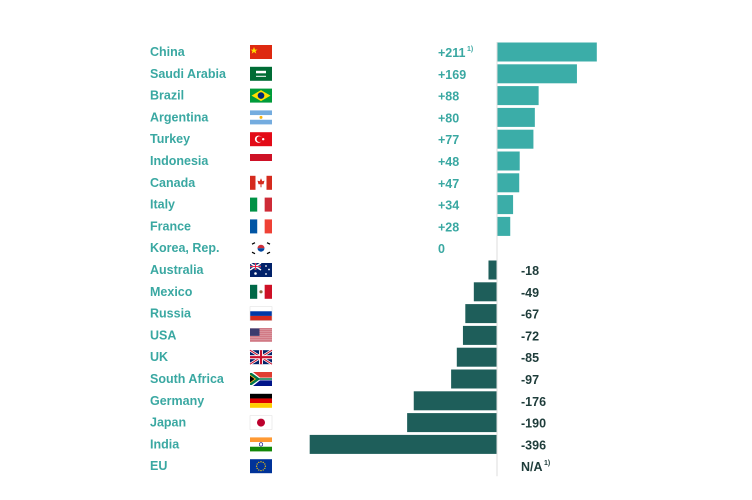 The image size is (752, 500). I want to click on country-label-brazil: Brazil, so click(167, 96).